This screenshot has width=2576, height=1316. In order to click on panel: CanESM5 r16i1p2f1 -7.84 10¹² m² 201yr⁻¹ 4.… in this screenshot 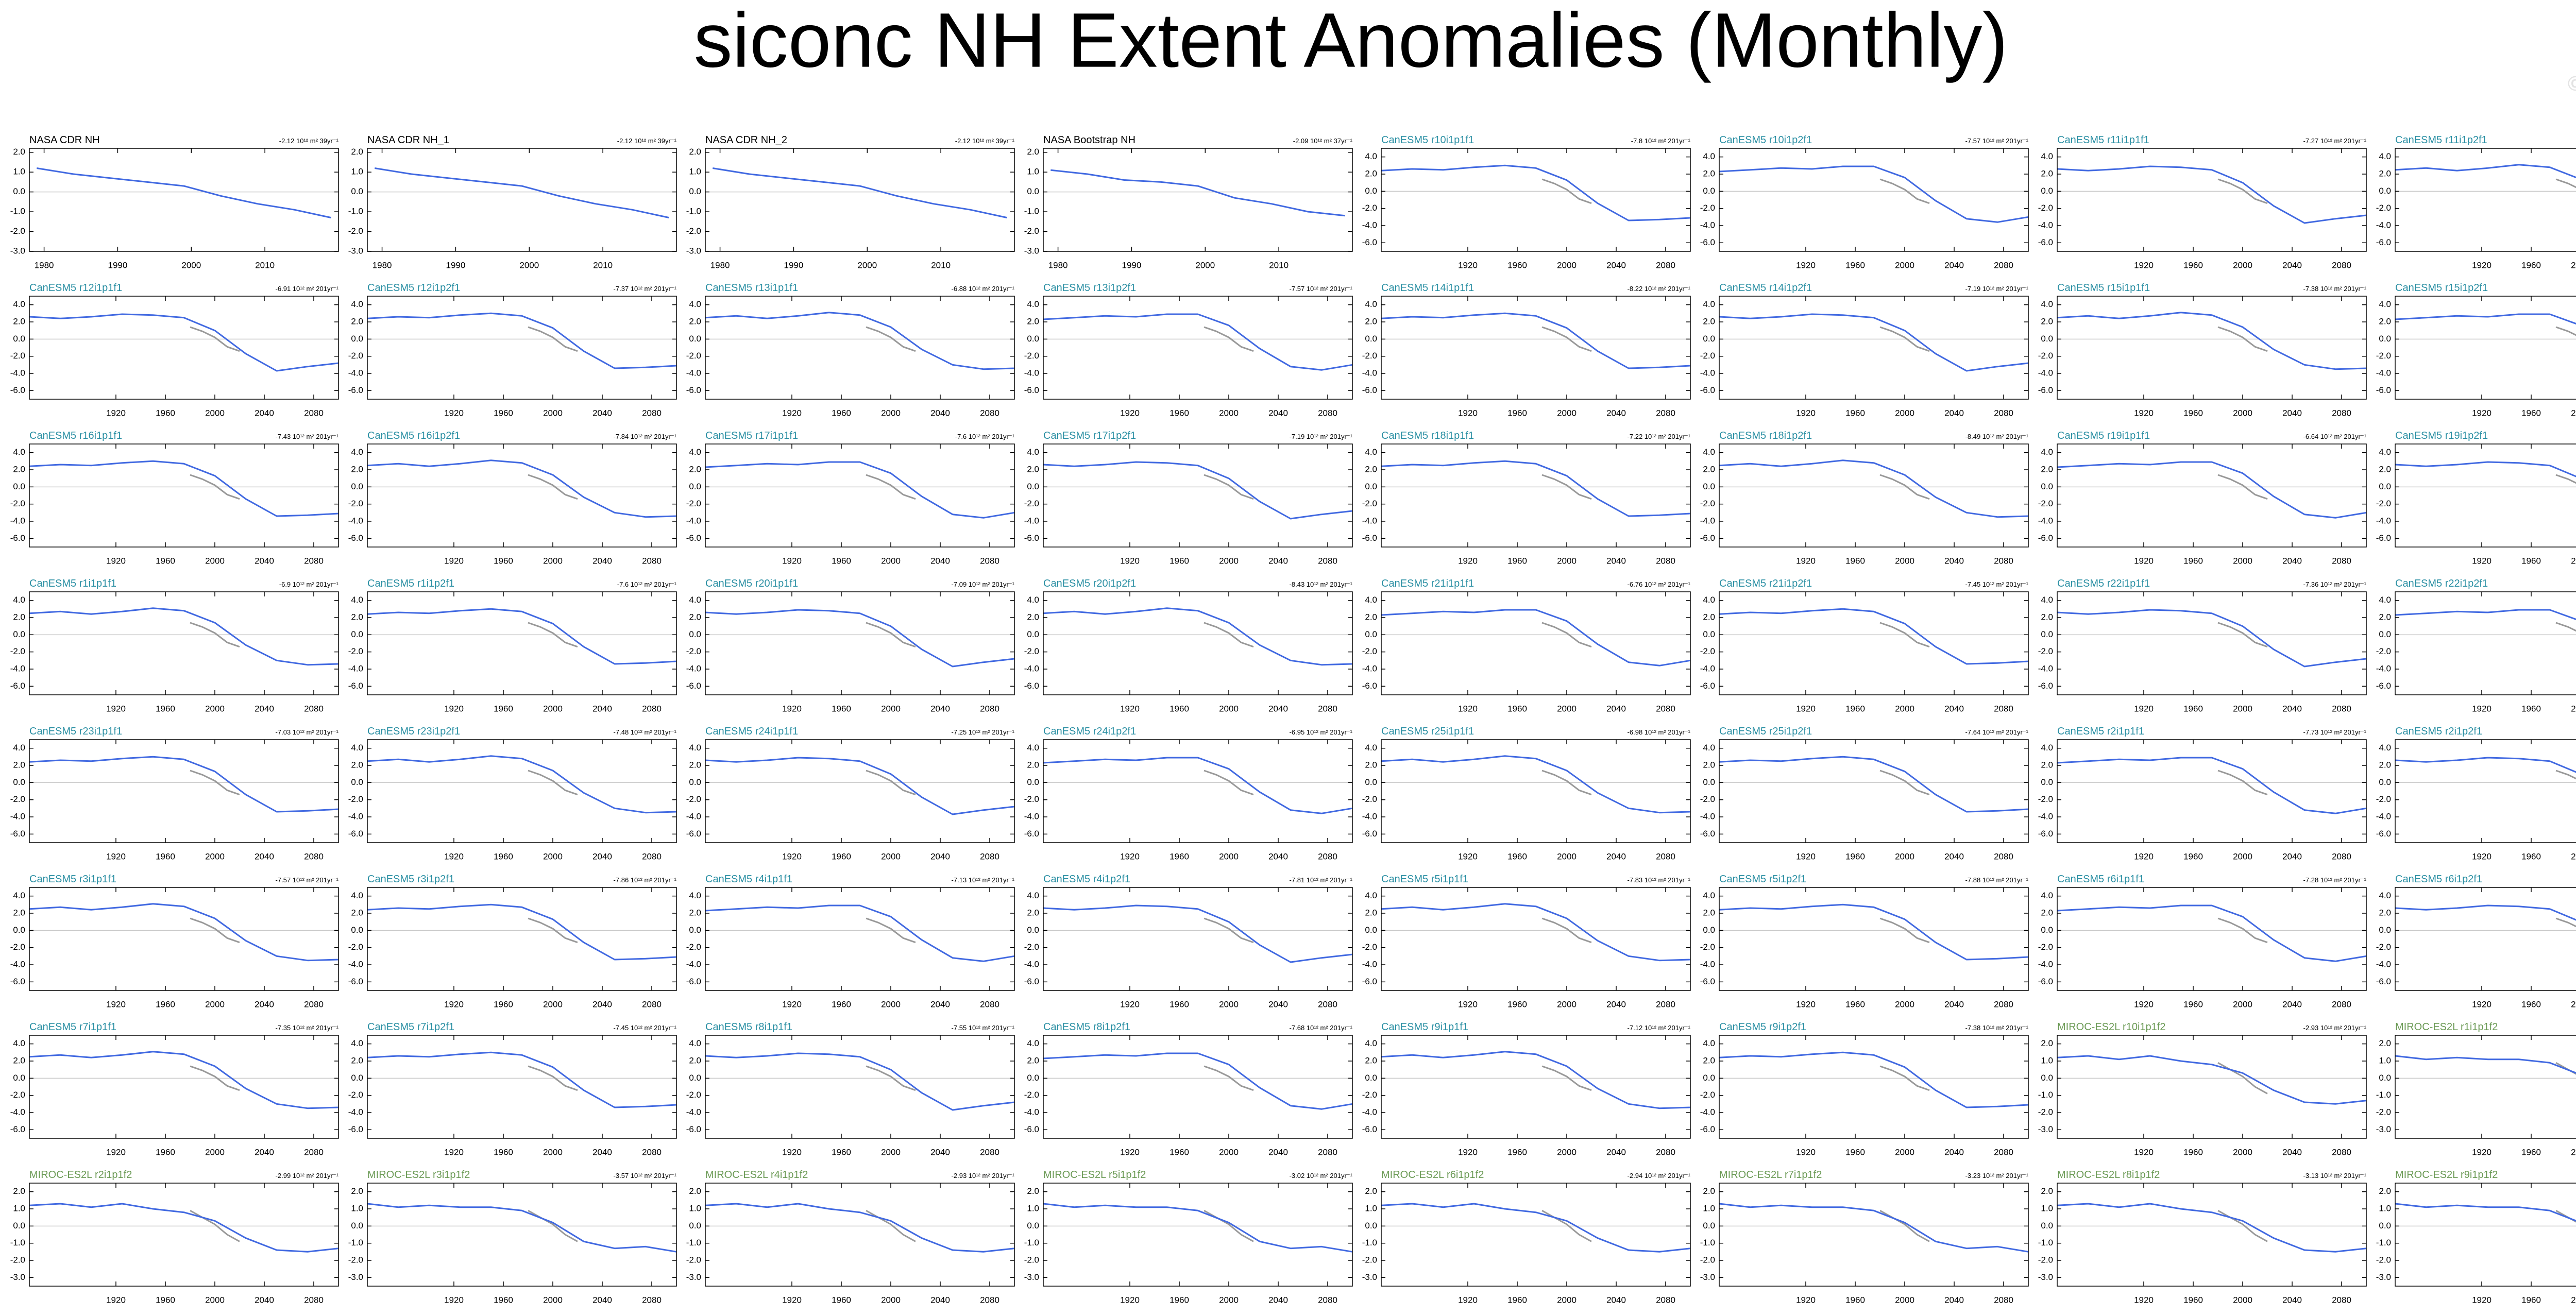, I will do `click(512, 498)`.